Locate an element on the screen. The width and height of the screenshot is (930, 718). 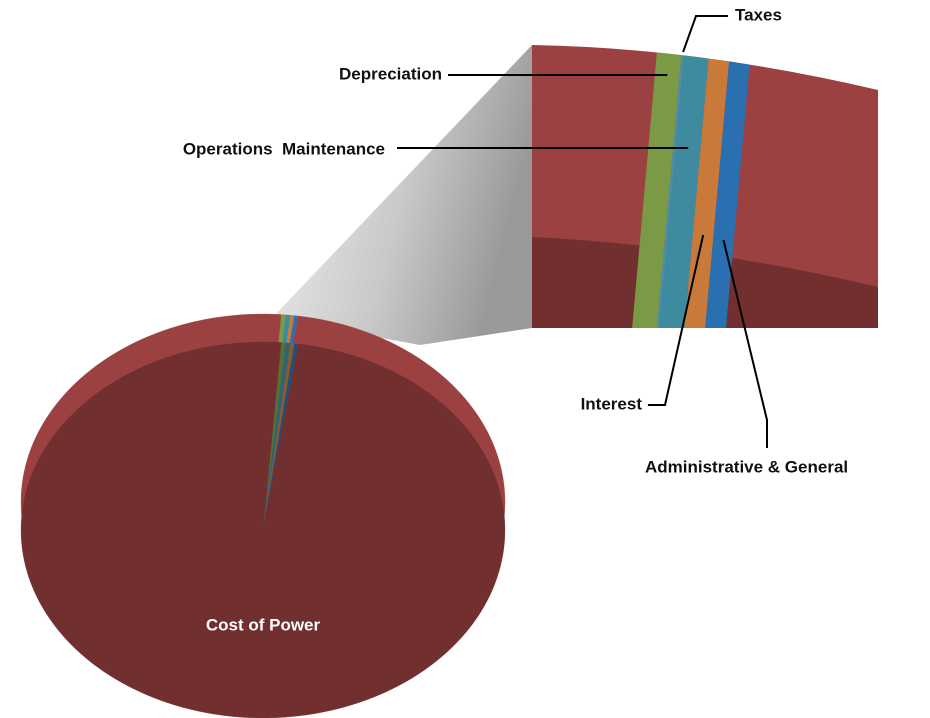
zoom-view is located at coordinates (705, 186).